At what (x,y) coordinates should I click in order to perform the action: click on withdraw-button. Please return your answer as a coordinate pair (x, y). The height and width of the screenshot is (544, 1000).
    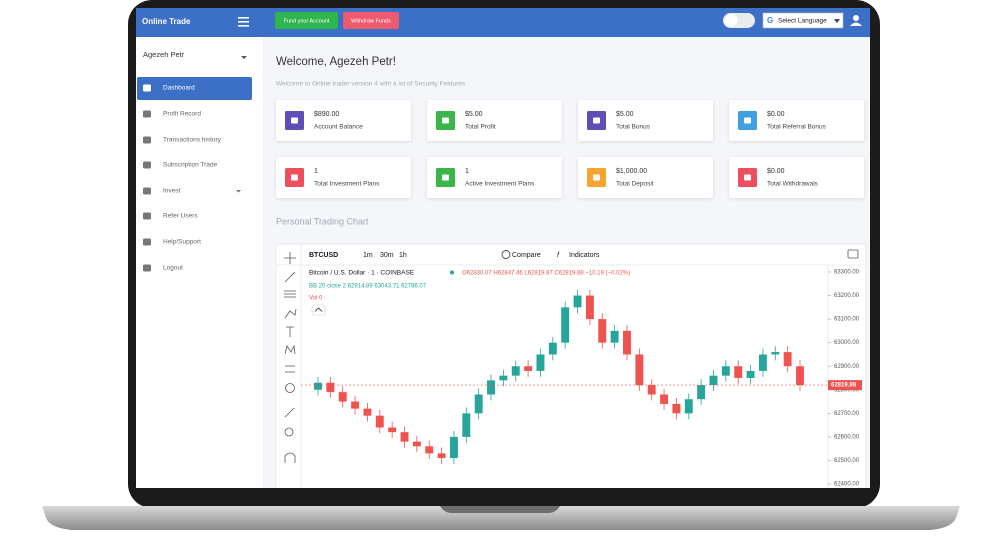
    Looking at the image, I should click on (371, 20).